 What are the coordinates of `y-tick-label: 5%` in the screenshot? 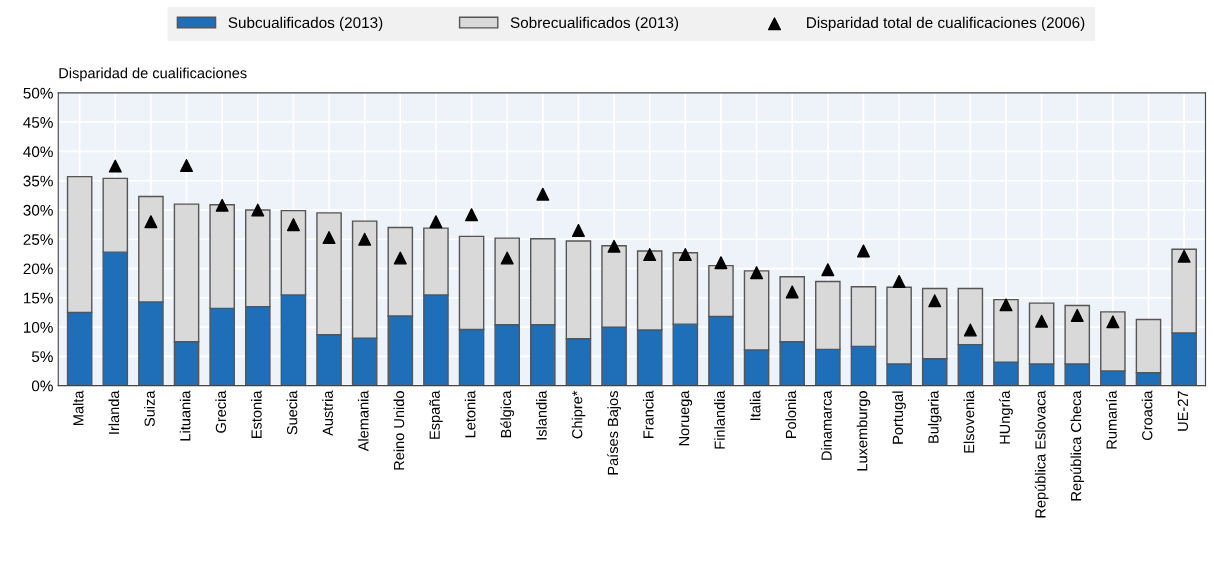 It's located at (42, 357).